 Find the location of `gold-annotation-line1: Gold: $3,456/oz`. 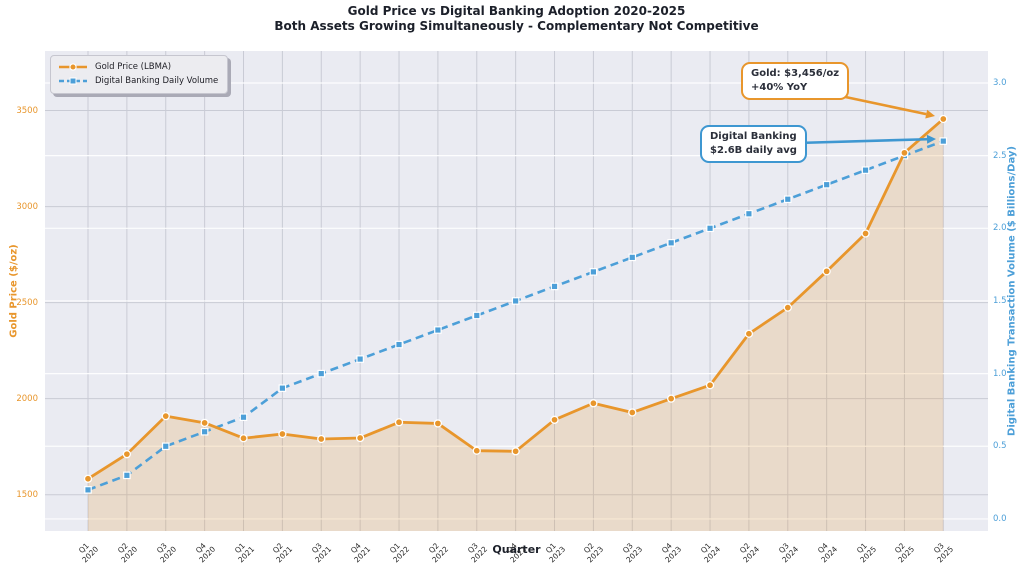

gold-annotation-line1: Gold: $3,456/oz is located at coordinates (795, 73).